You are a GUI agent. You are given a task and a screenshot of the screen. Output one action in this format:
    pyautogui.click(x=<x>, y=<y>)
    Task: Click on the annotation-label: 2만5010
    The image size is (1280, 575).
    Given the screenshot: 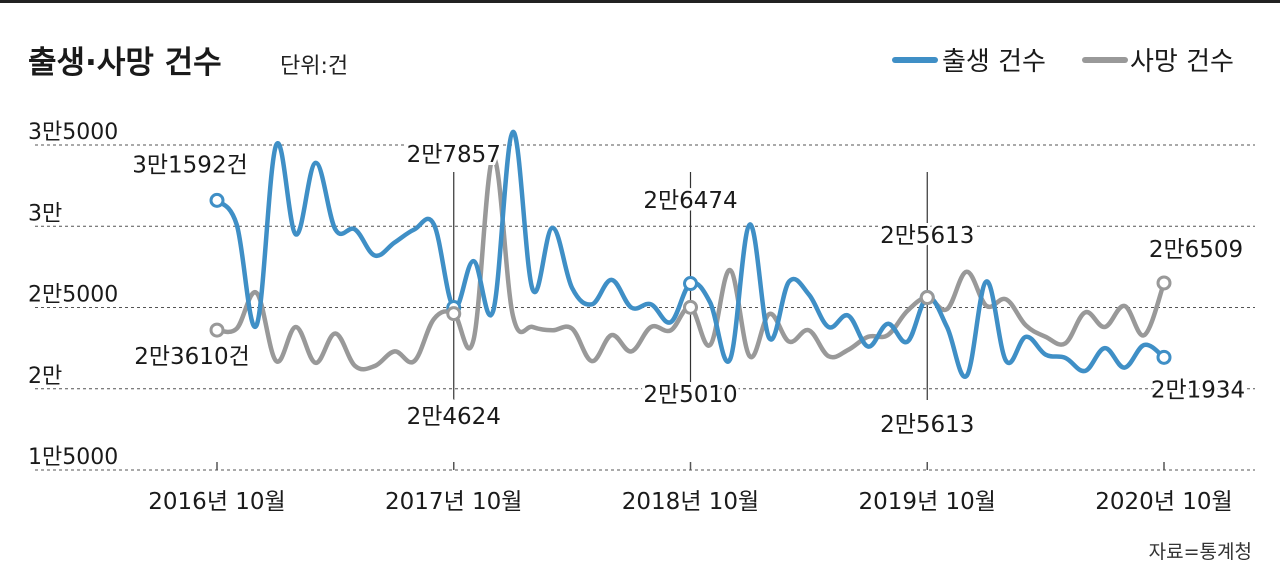 What is the action you would take?
    pyautogui.click(x=690, y=395)
    